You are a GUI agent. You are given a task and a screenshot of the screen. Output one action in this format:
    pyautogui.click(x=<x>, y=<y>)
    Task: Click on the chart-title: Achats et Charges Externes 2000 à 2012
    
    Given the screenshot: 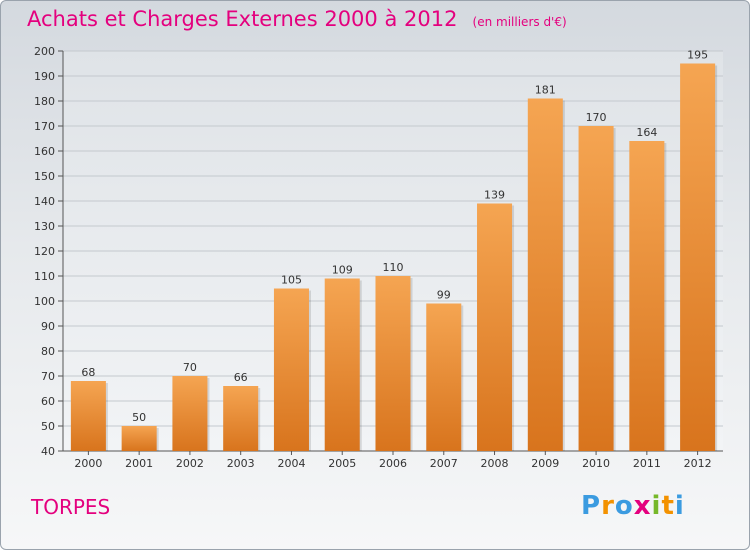 What is the action you would take?
    pyautogui.click(x=242, y=19)
    